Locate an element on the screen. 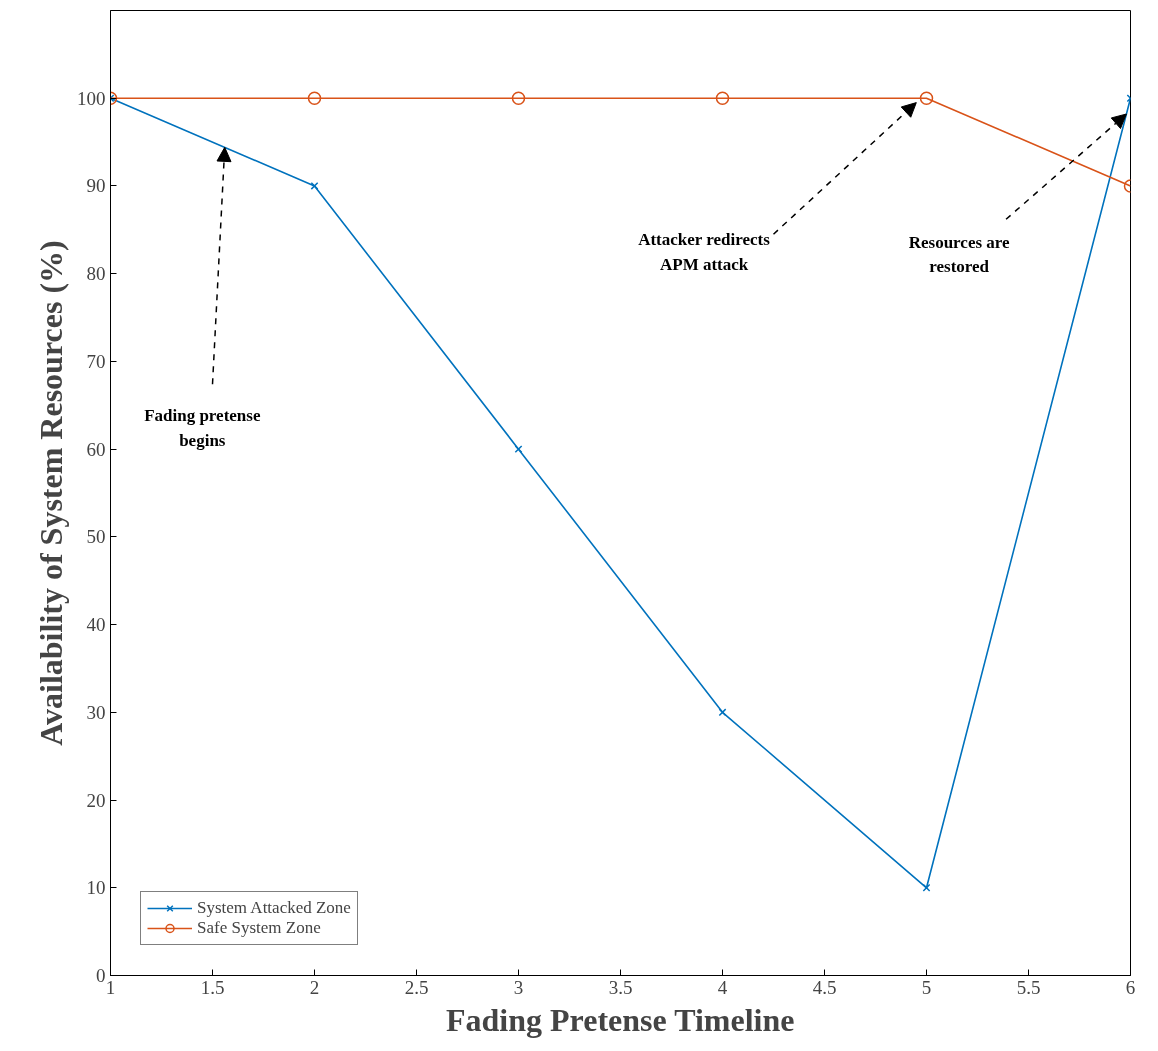  x-tick-label: 4 is located at coordinates (722, 987).